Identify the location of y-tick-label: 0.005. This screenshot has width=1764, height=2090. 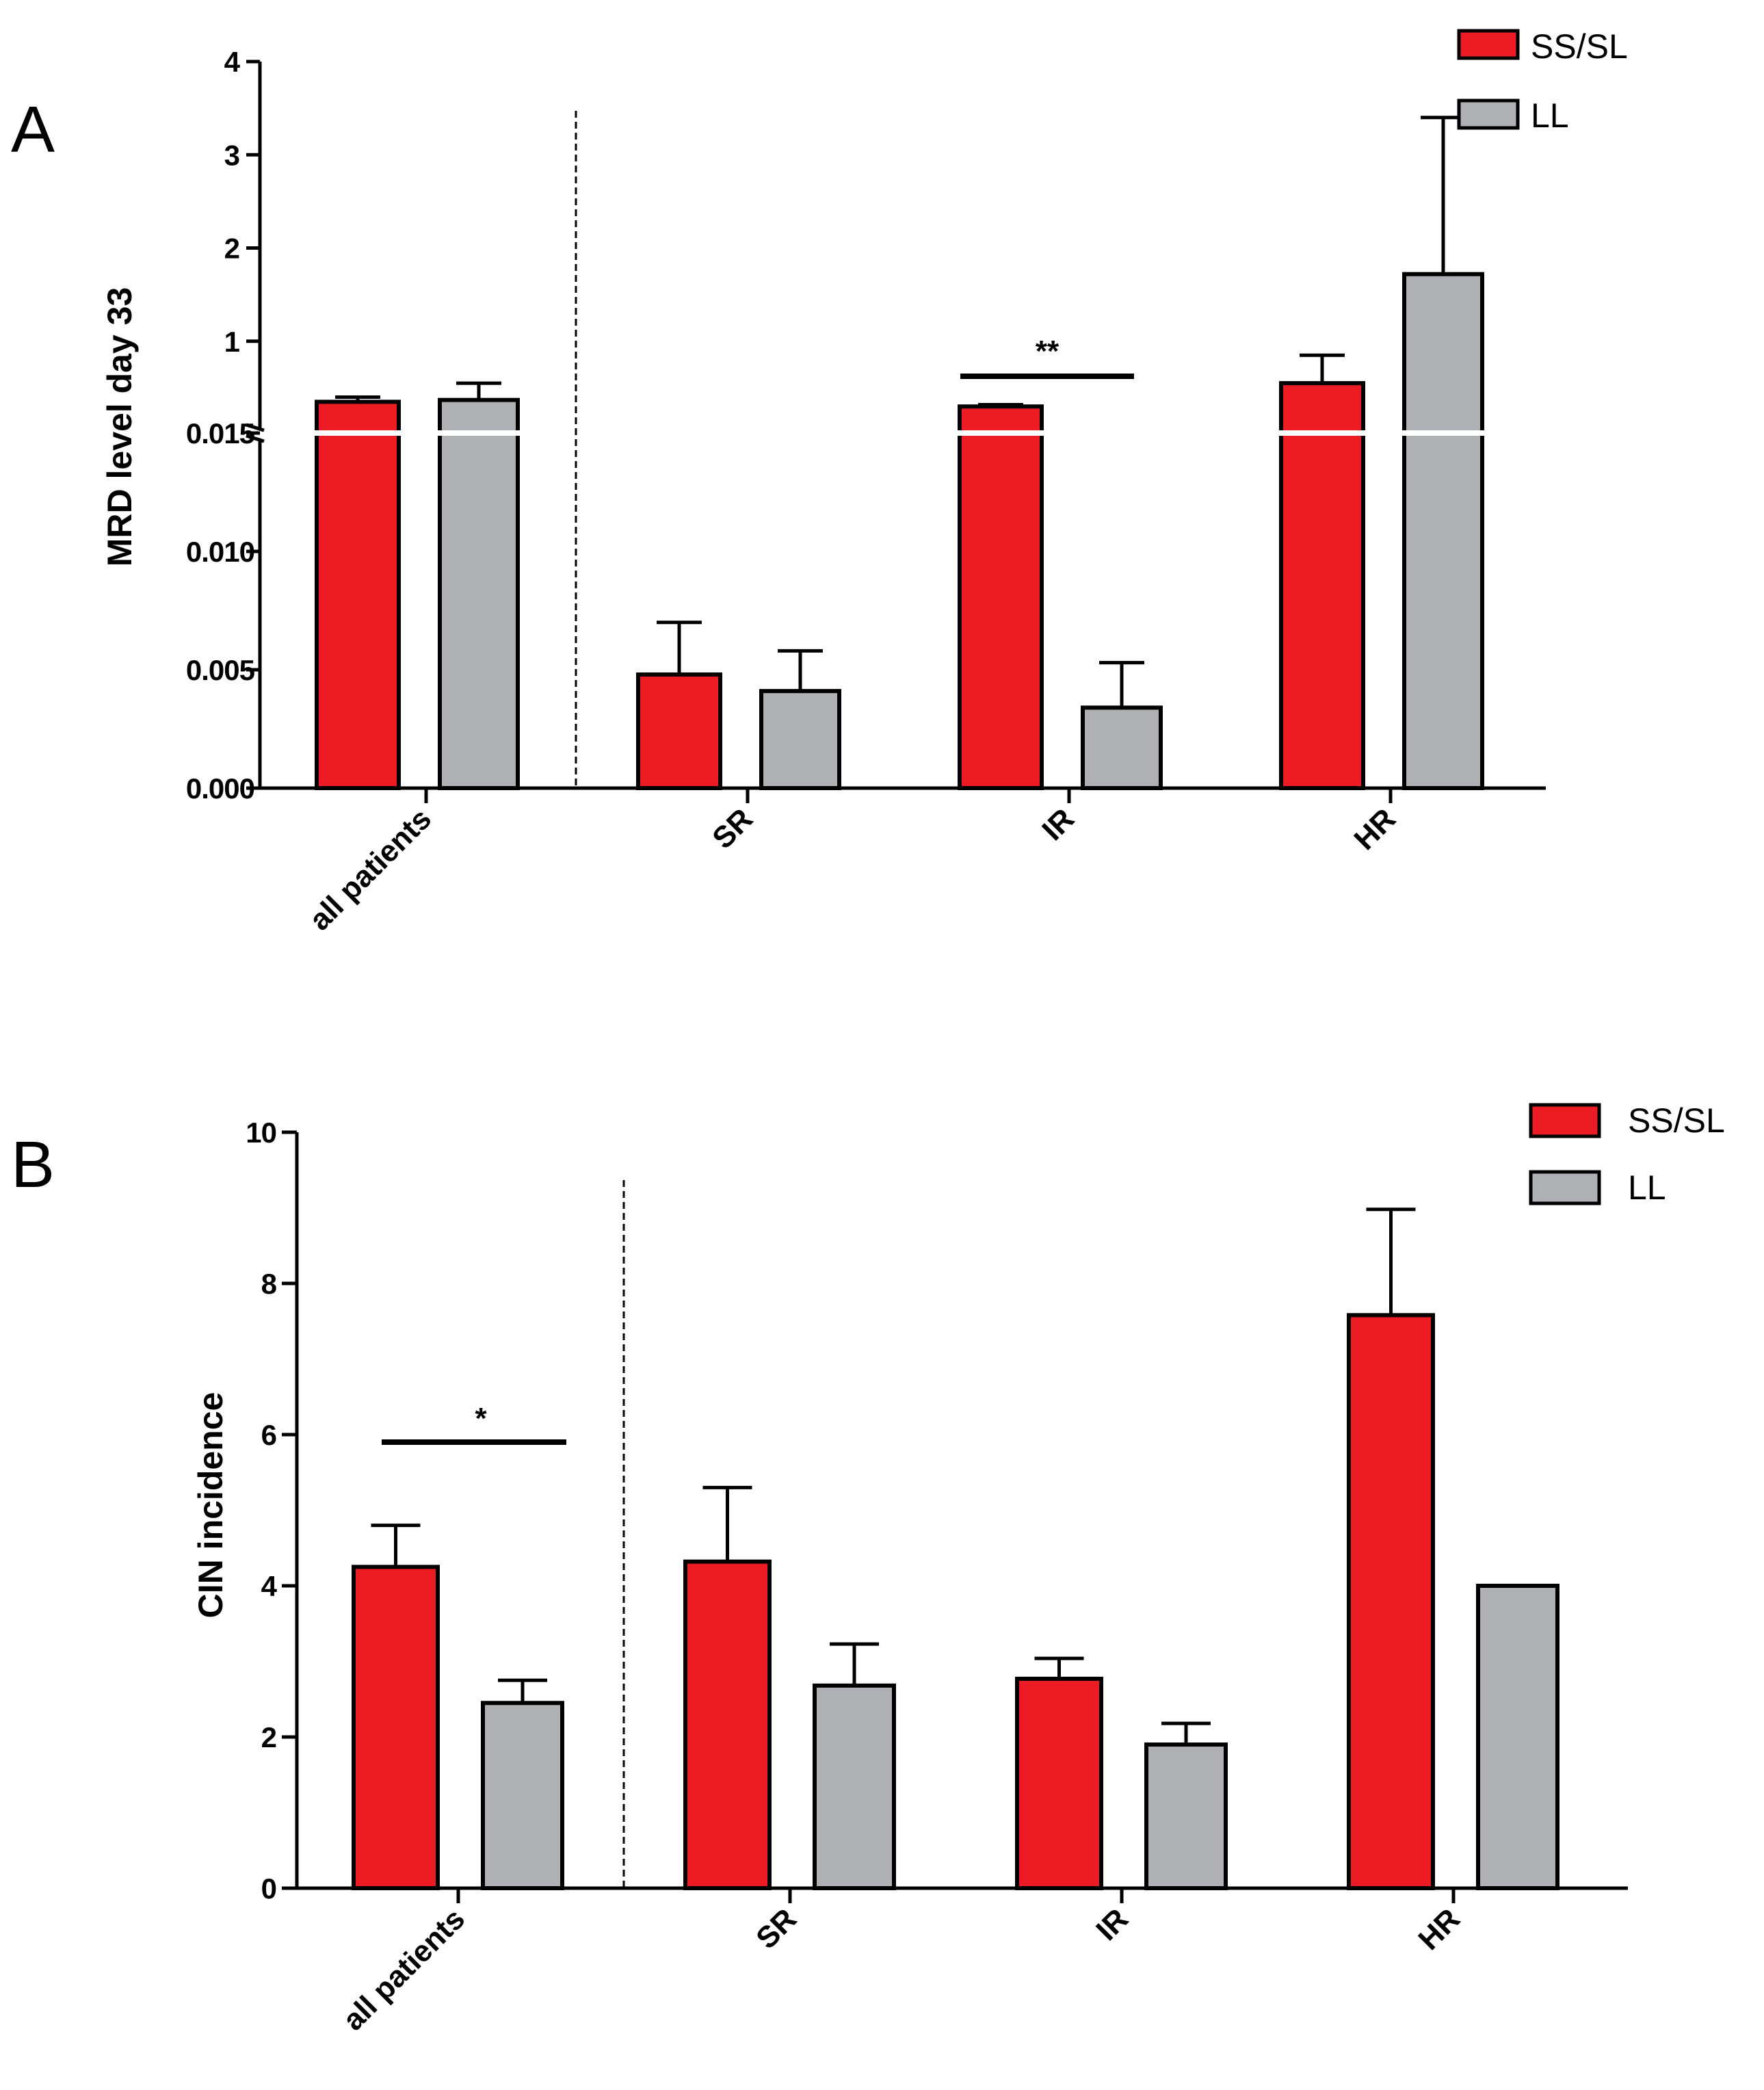
(220, 670).